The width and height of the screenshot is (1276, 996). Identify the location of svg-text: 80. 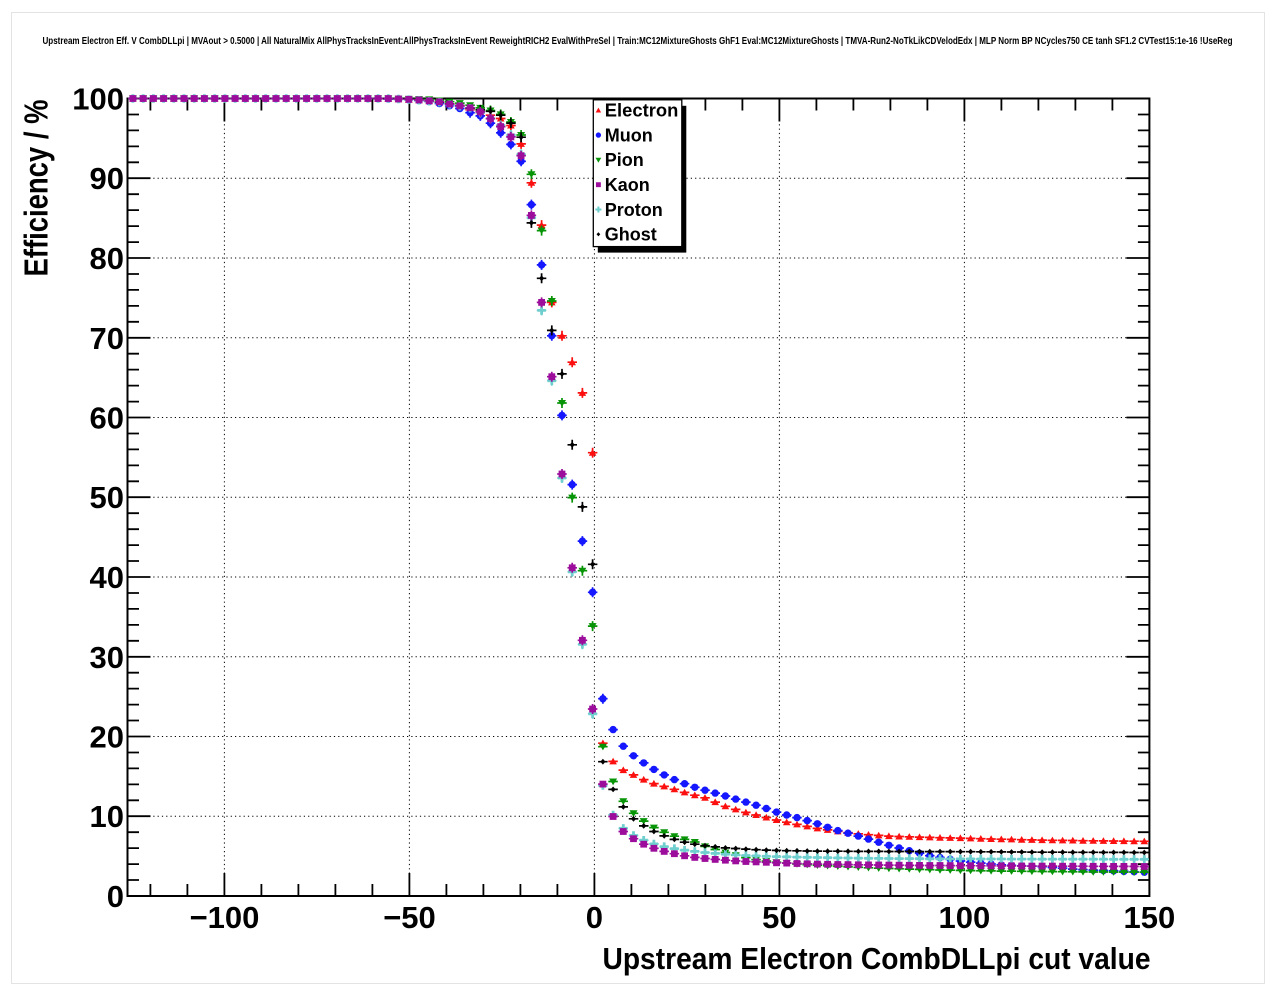
(107, 258).